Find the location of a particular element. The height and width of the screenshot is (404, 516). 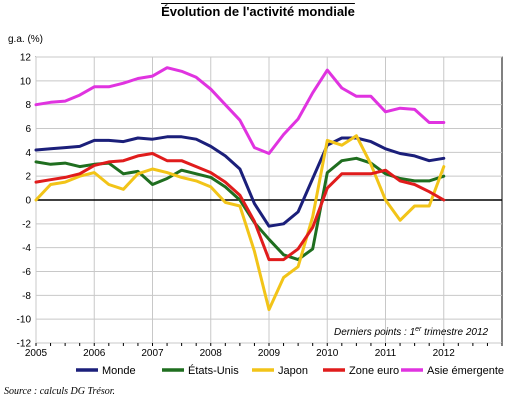

y-tick-label: 10 is located at coordinates (26, 81).